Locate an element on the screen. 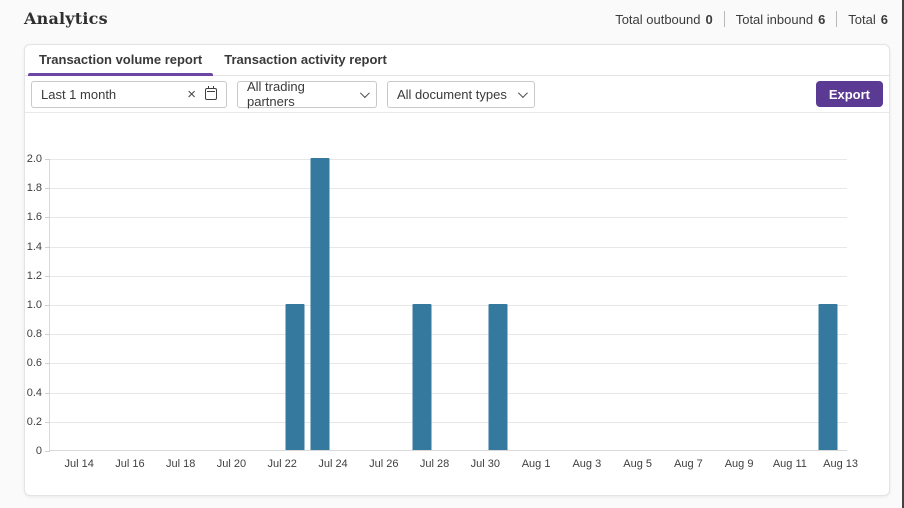  tab-label: Transaction volume report is located at coordinates (121, 59).